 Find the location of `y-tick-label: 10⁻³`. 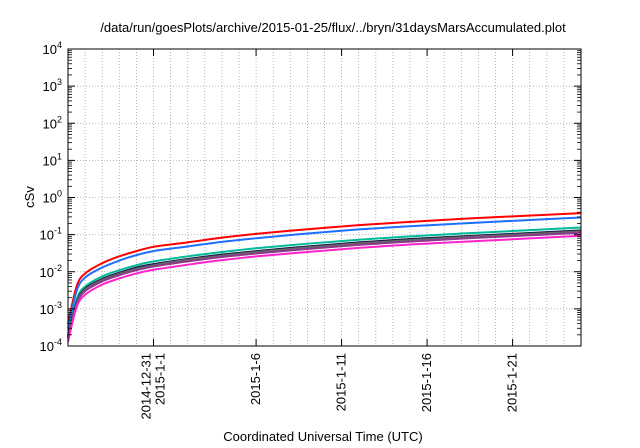

y-tick-label: 10⁻³ is located at coordinates (51, 308).